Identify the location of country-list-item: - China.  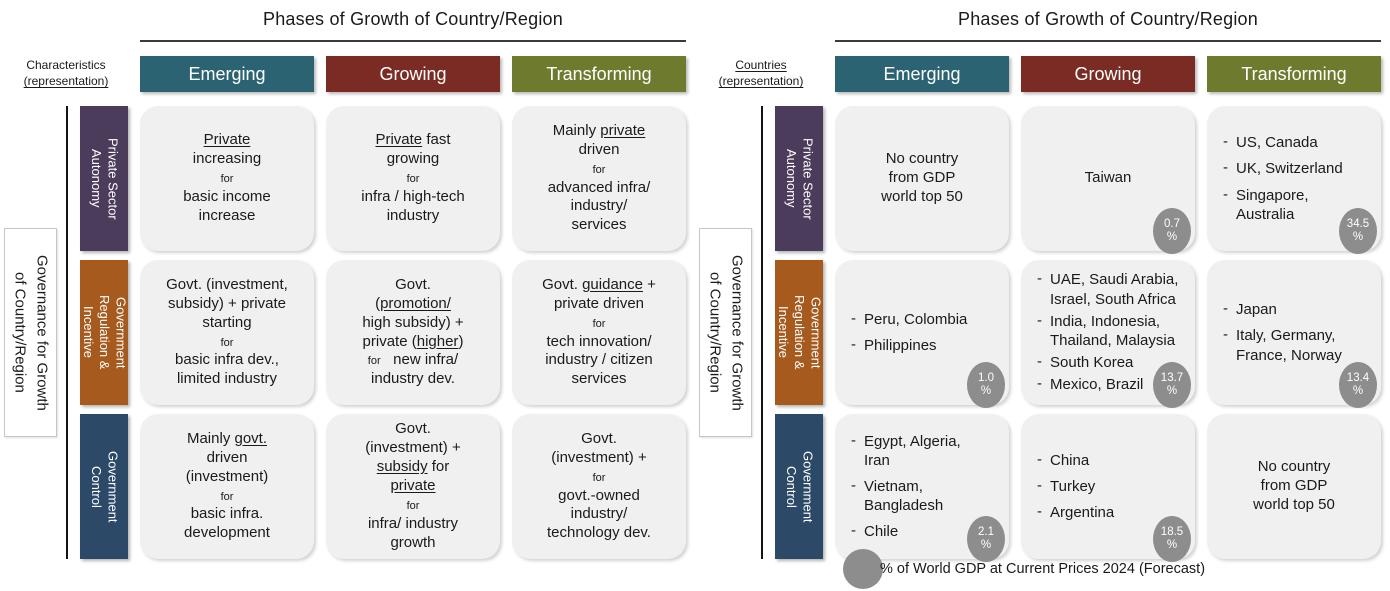
(1075, 460).